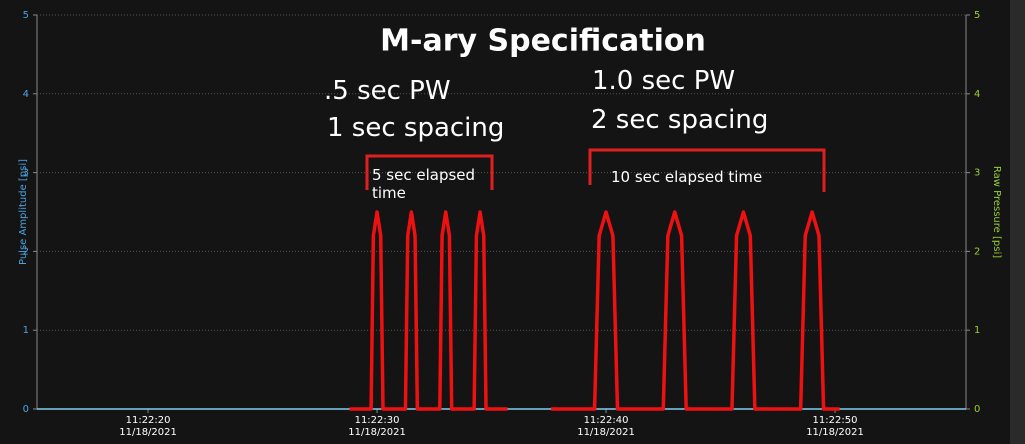 The height and width of the screenshot is (444, 1025). I want to click on y2-tick-label: 0, so click(977, 409).